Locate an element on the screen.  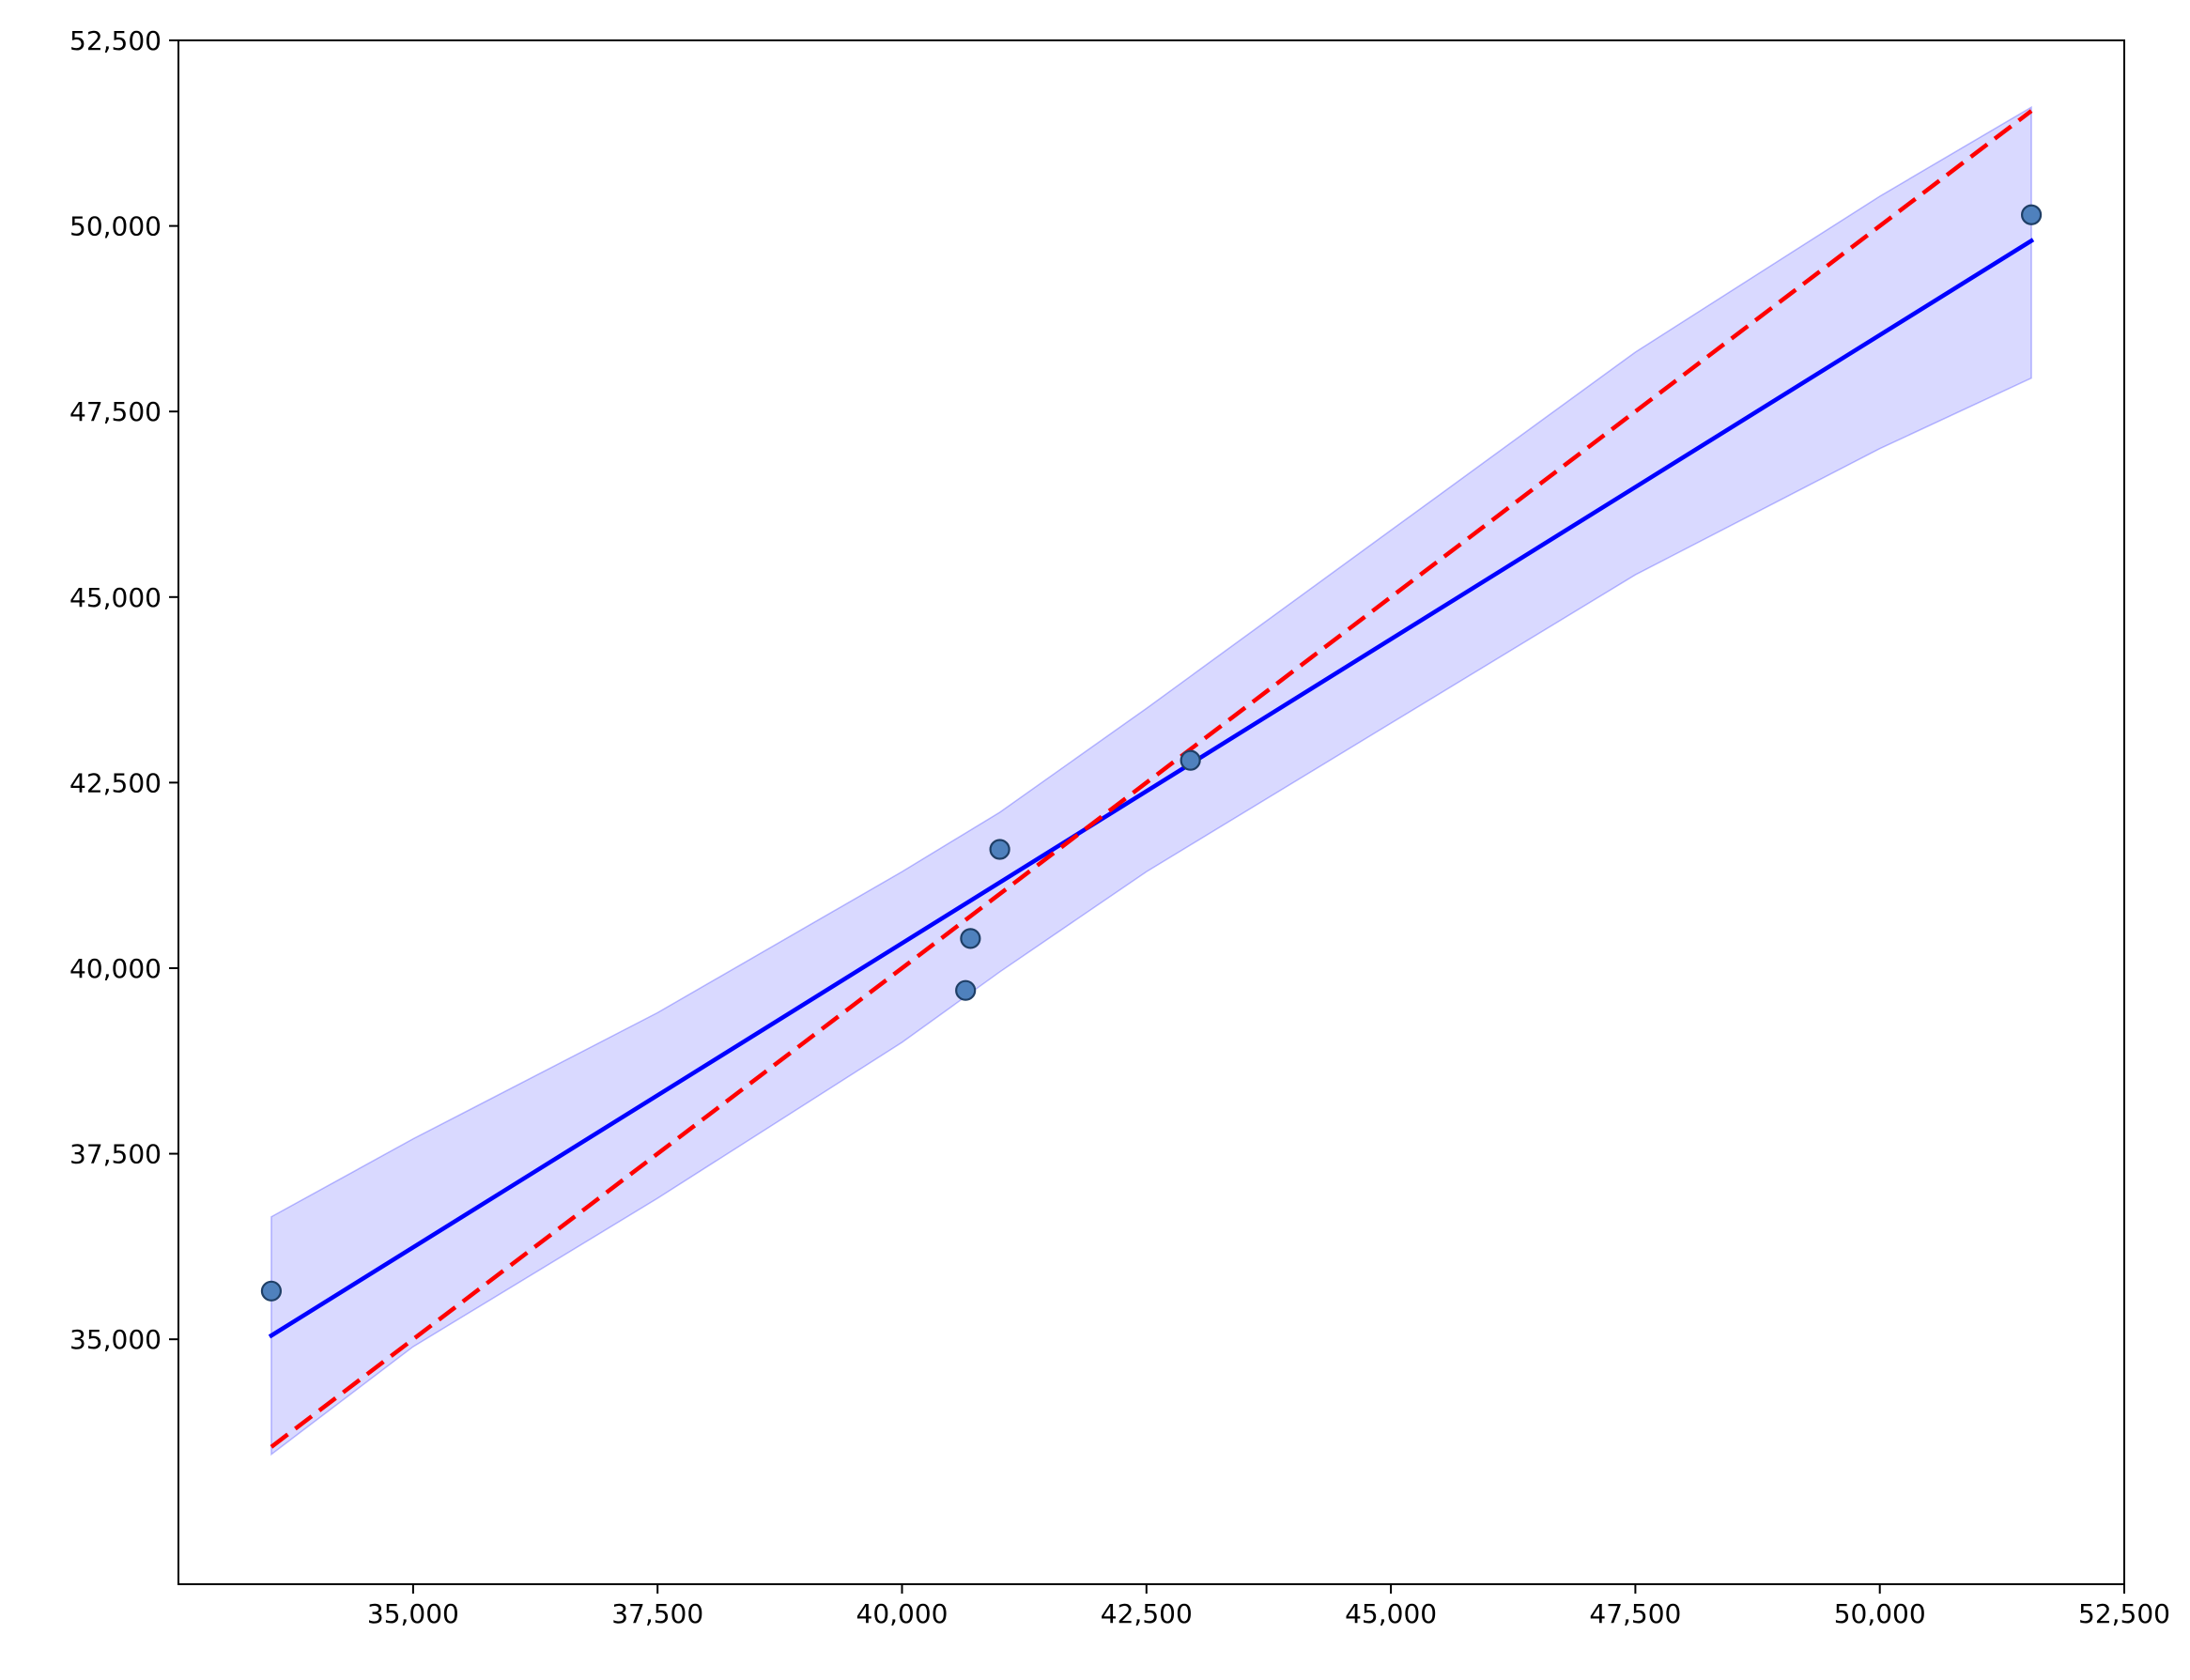
y-tick-label: 37,500 is located at coordinates (115, 1154).